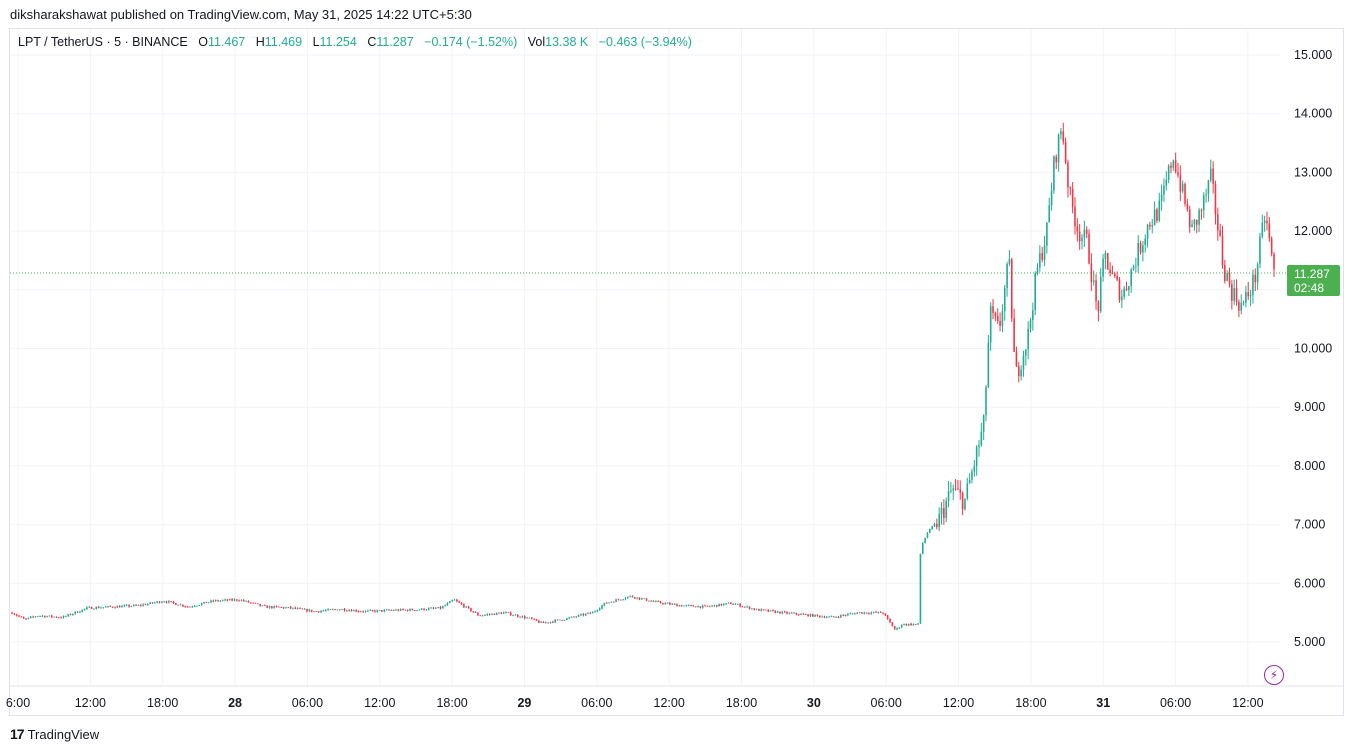  Describe the element at coordinates (1313, 172) in the screenshot. I see `y-tick-label: 13.000` at that location.